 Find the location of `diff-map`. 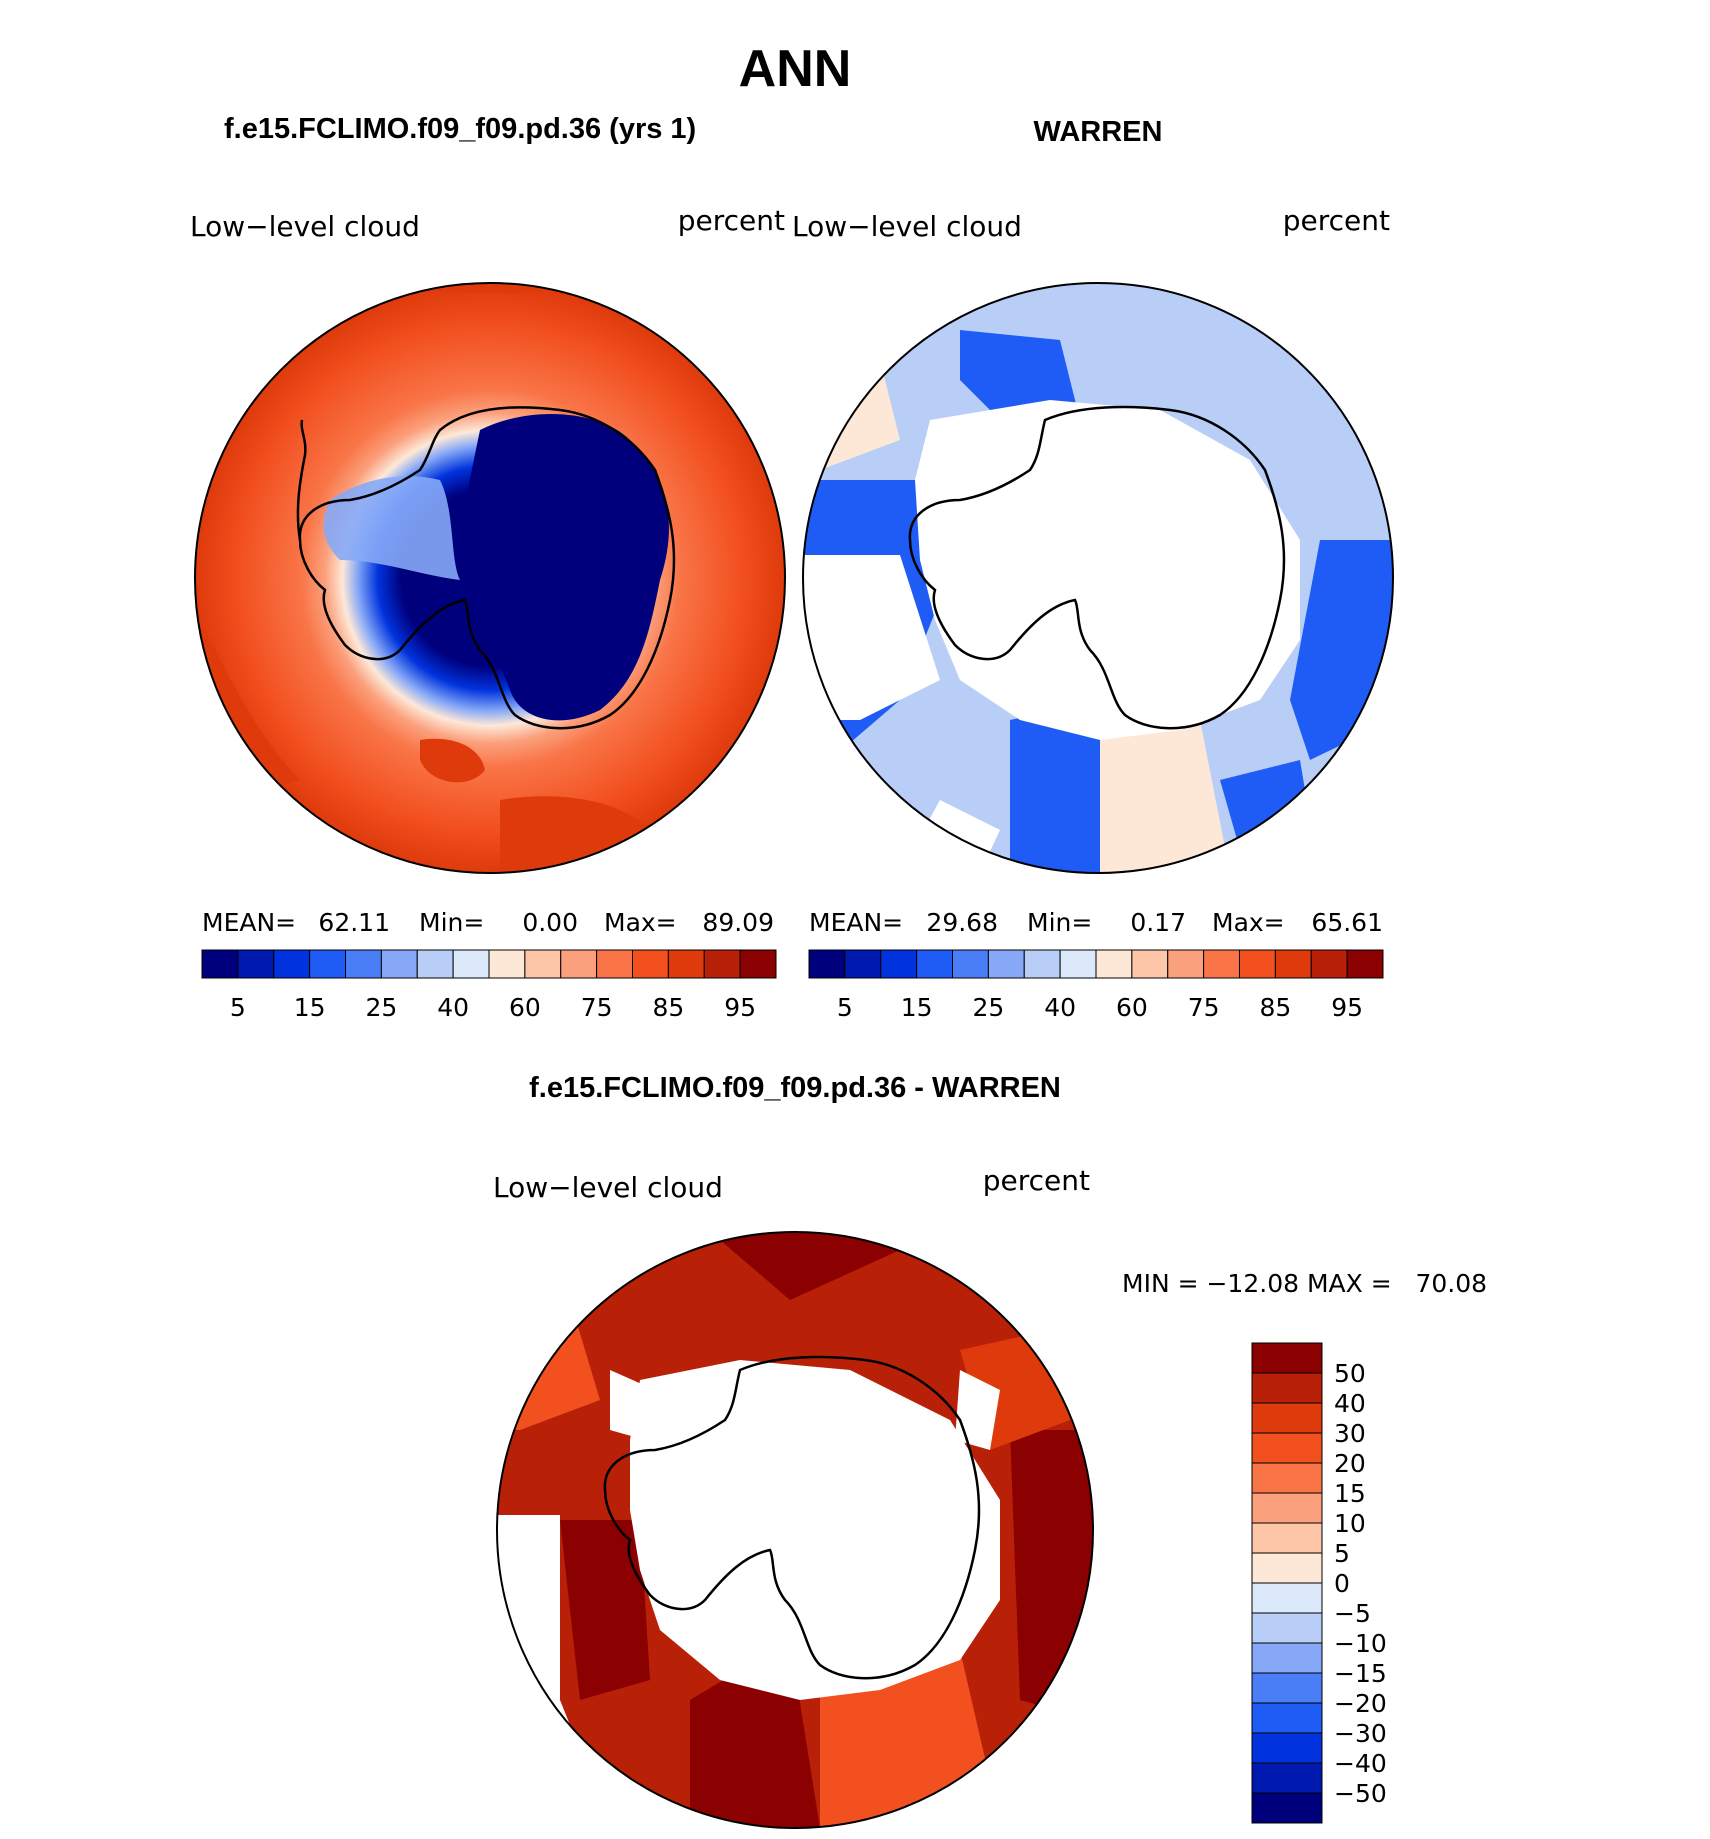

diff-map is located at coordinates (795, 1530).